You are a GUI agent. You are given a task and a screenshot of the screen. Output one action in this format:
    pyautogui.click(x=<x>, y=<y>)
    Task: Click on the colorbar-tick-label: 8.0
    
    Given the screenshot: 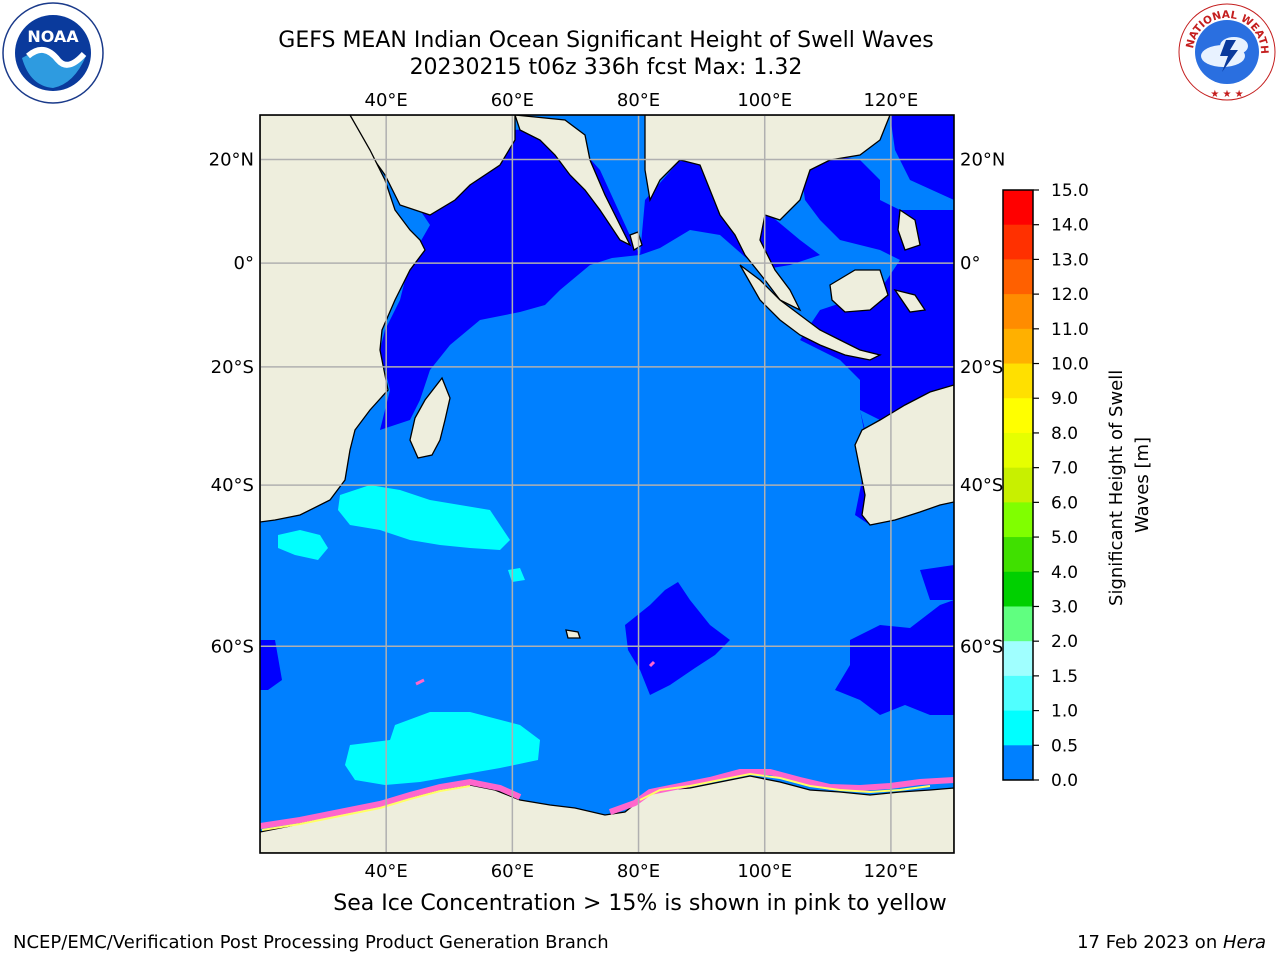 What is the action you would take?
    pyautogui.click(x=1064, y=434)
    